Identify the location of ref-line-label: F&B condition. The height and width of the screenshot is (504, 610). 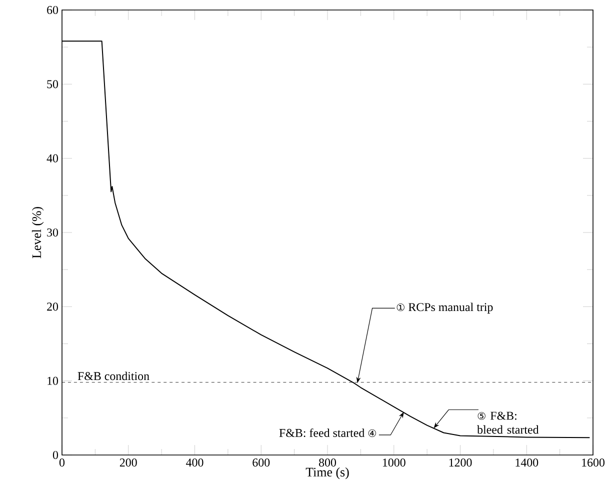
(114, 376).